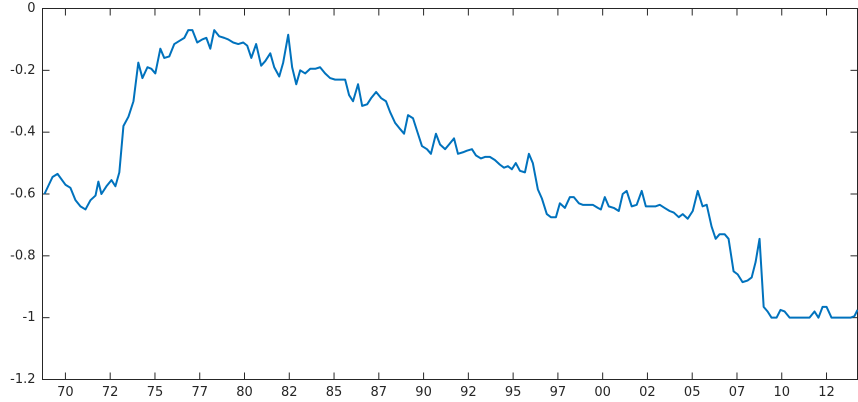  I want to click on x-tick-label: 00, so click(602, 392).